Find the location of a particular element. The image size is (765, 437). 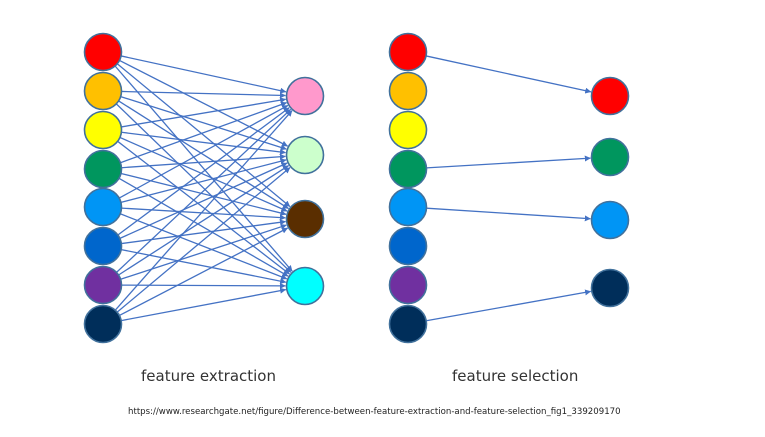

extraction-edge-blue-to-brown is located at coordinates (203, 232).